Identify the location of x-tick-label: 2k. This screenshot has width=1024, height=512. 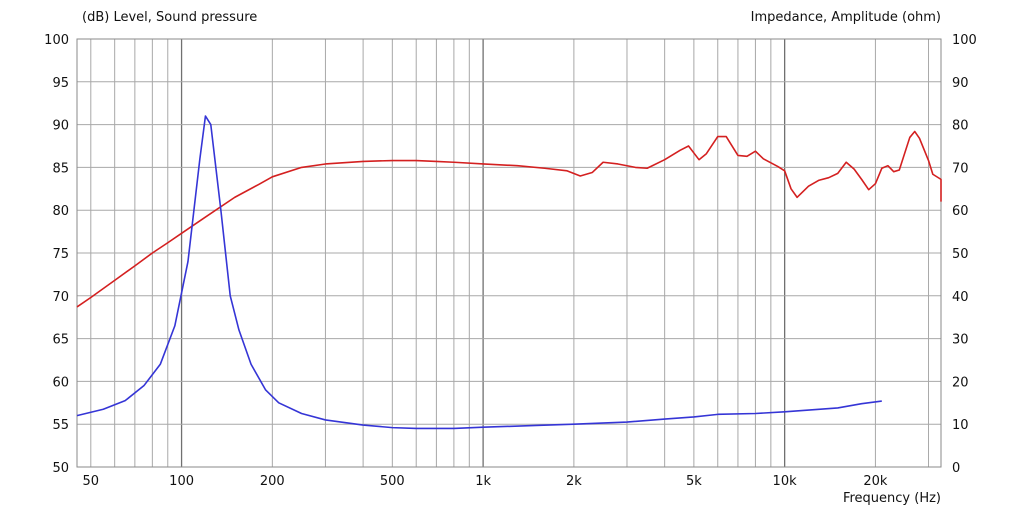
(574, 481).